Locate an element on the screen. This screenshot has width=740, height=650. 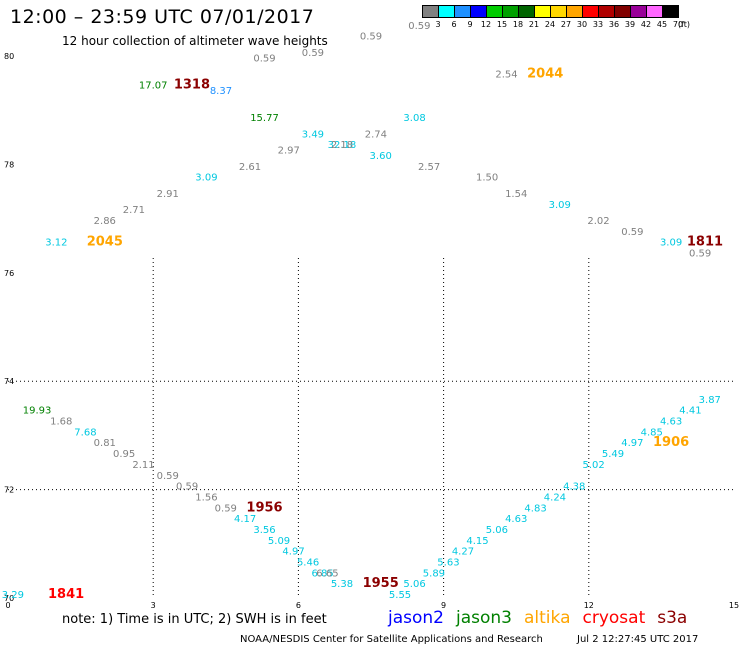
track-time-label: 1318 is located at coordinates (192, 85).